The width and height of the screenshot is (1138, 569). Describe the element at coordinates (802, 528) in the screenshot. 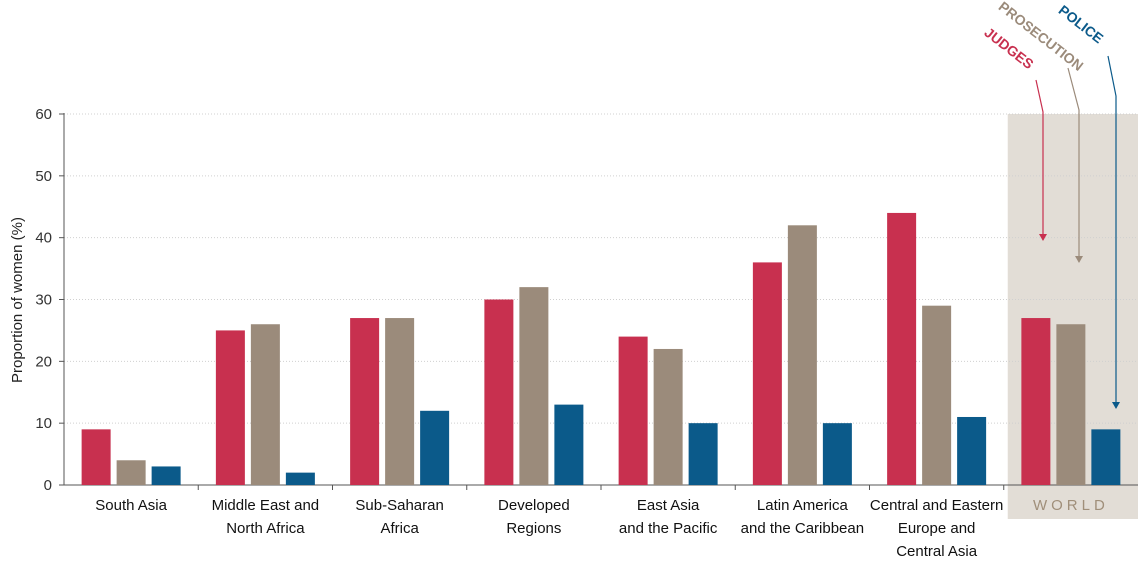

I see `category-label: and the Caribbean` at that location.